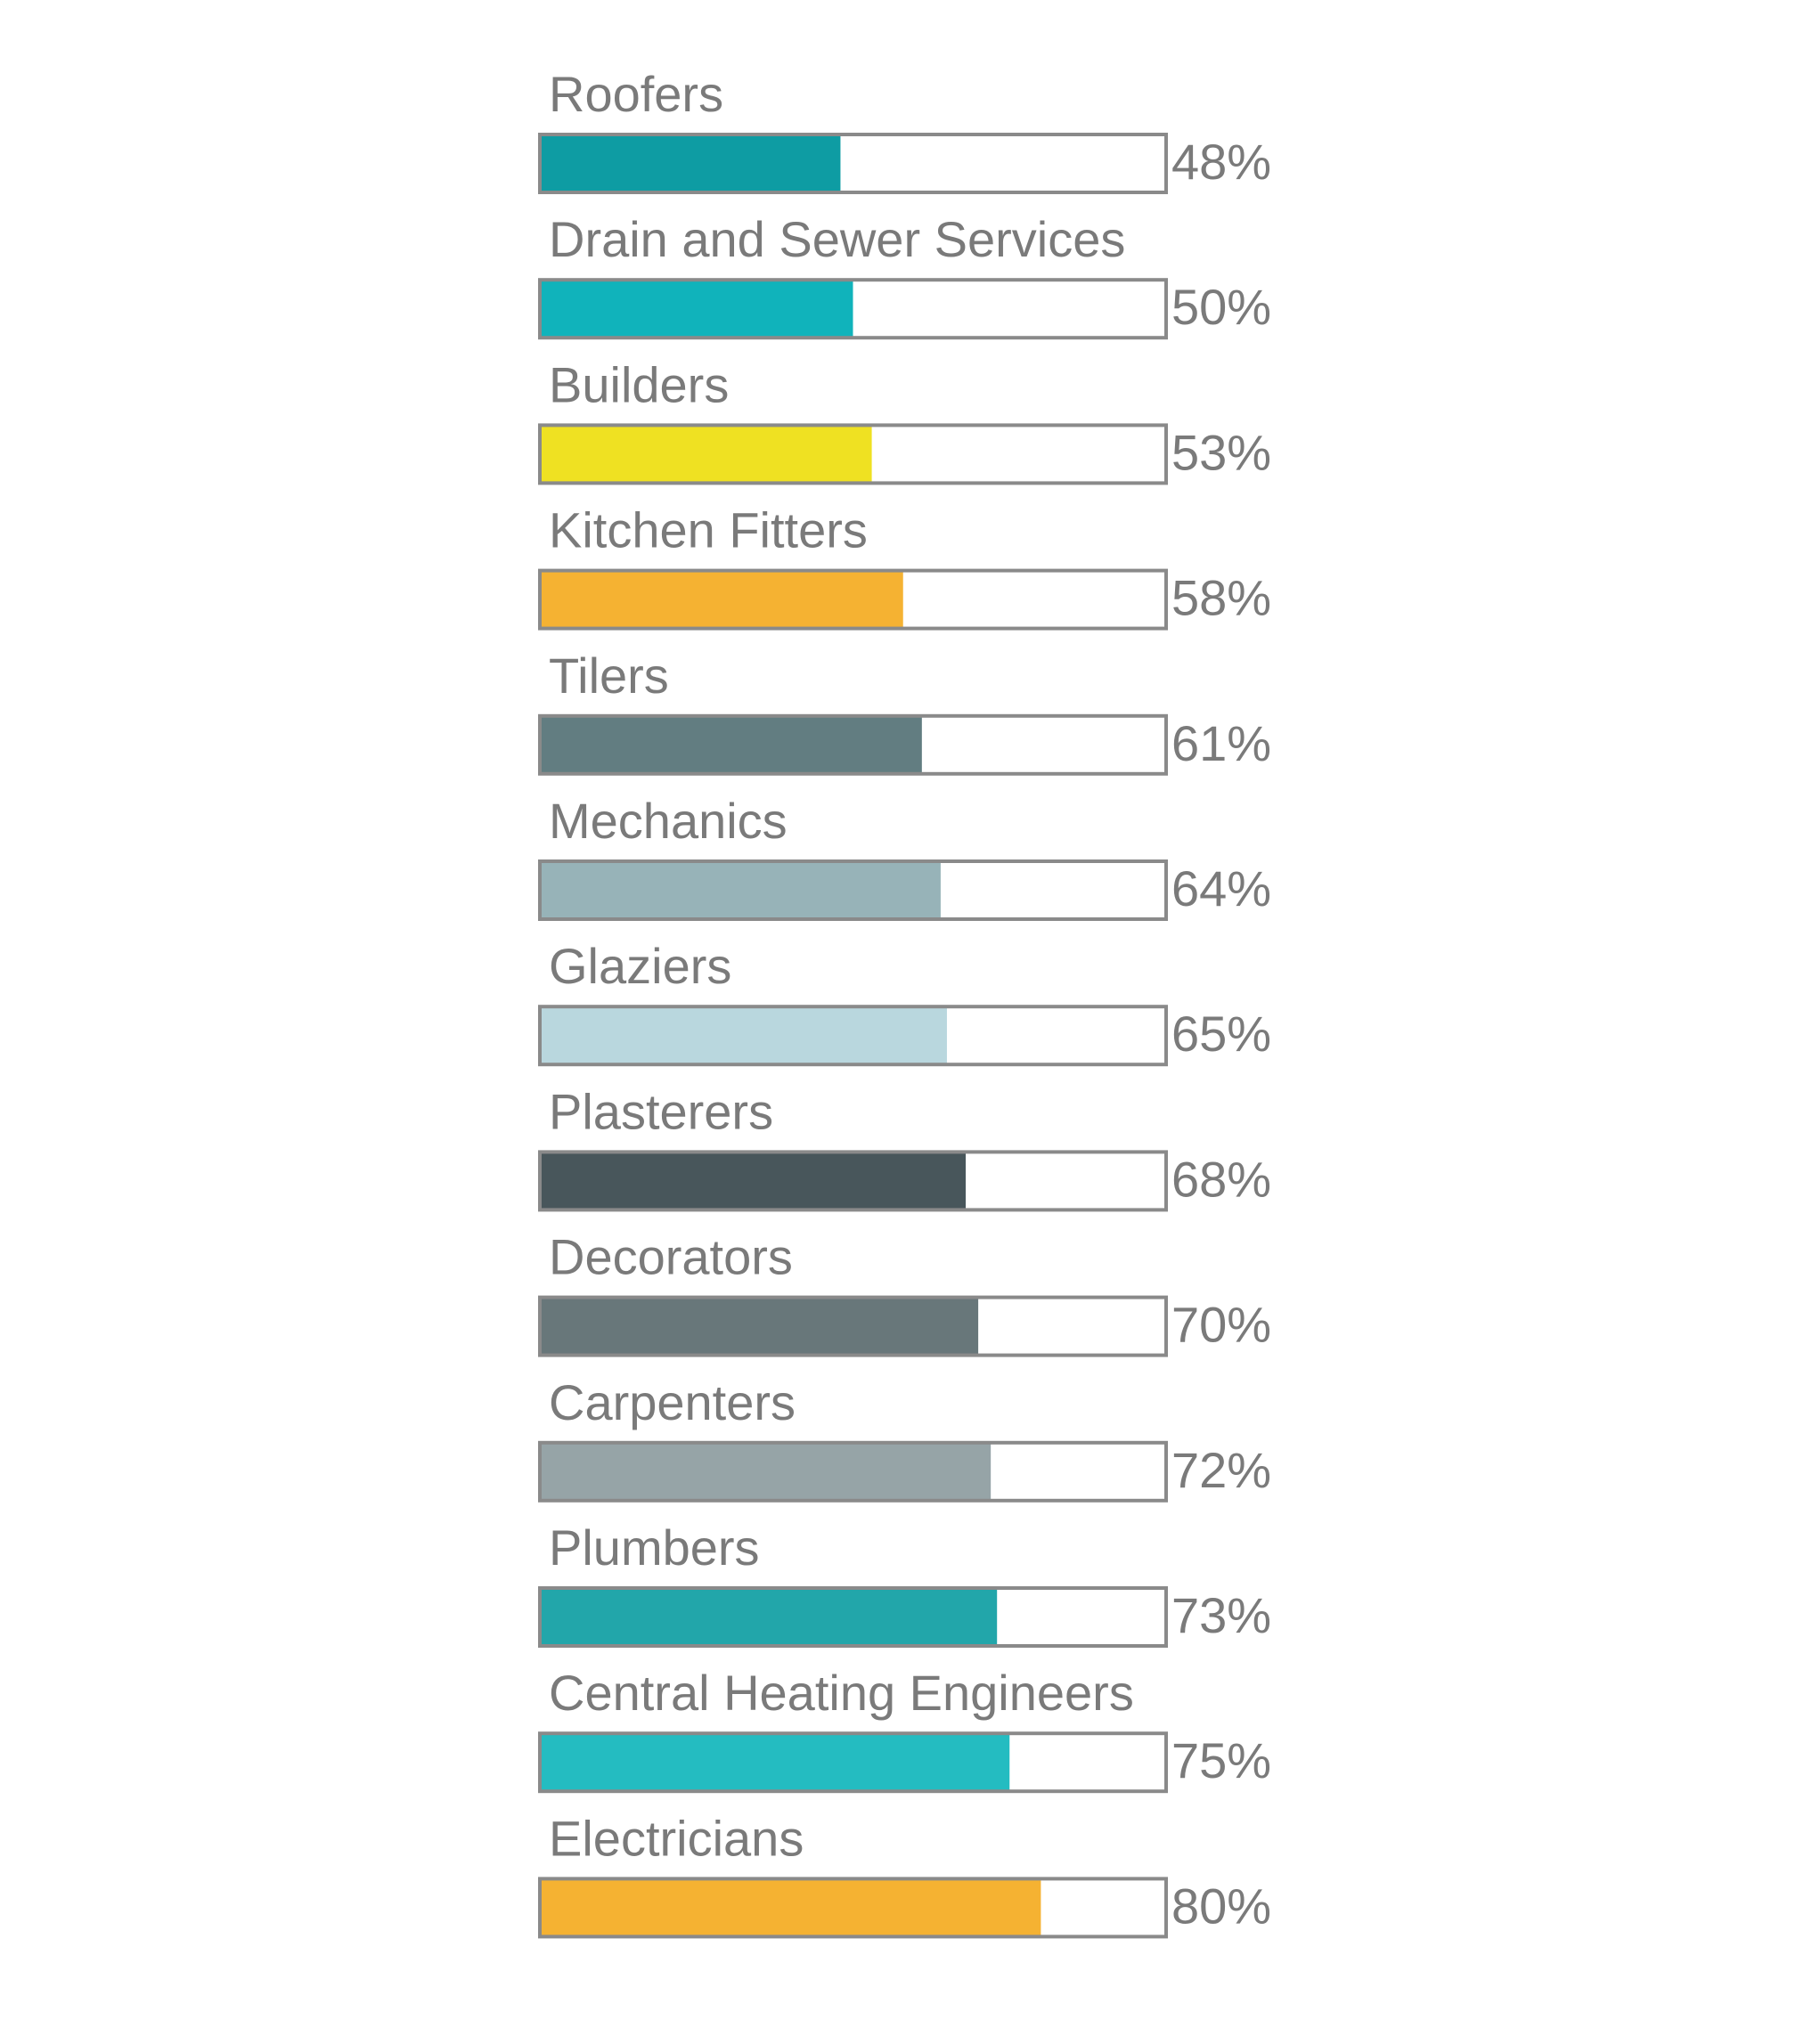  I want to click on category-label: Builders, so click(639, 384).